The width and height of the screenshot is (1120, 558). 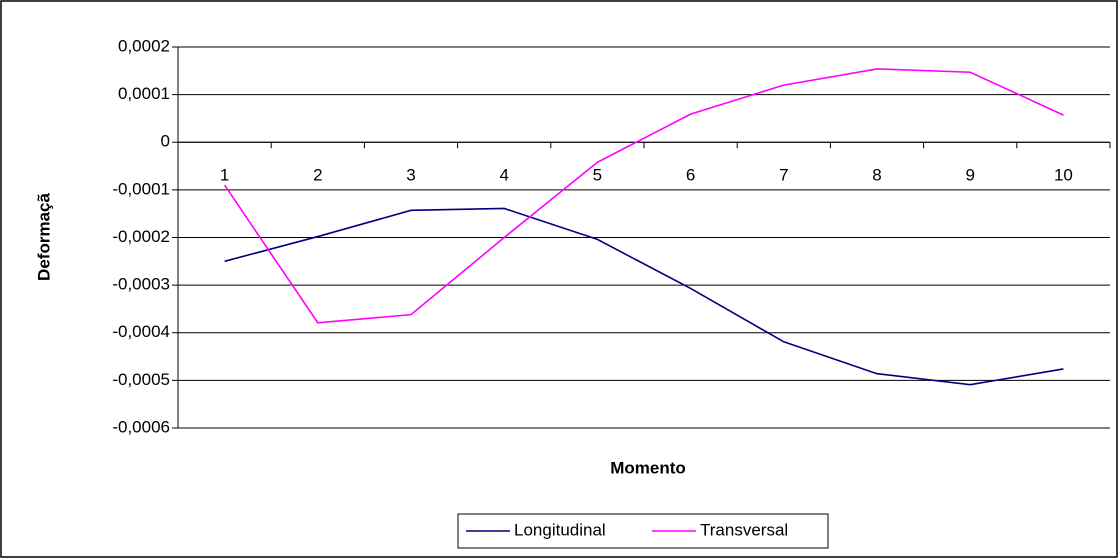 I want to click on y-tick-label: -0,0002, so click(x=141, y=236).